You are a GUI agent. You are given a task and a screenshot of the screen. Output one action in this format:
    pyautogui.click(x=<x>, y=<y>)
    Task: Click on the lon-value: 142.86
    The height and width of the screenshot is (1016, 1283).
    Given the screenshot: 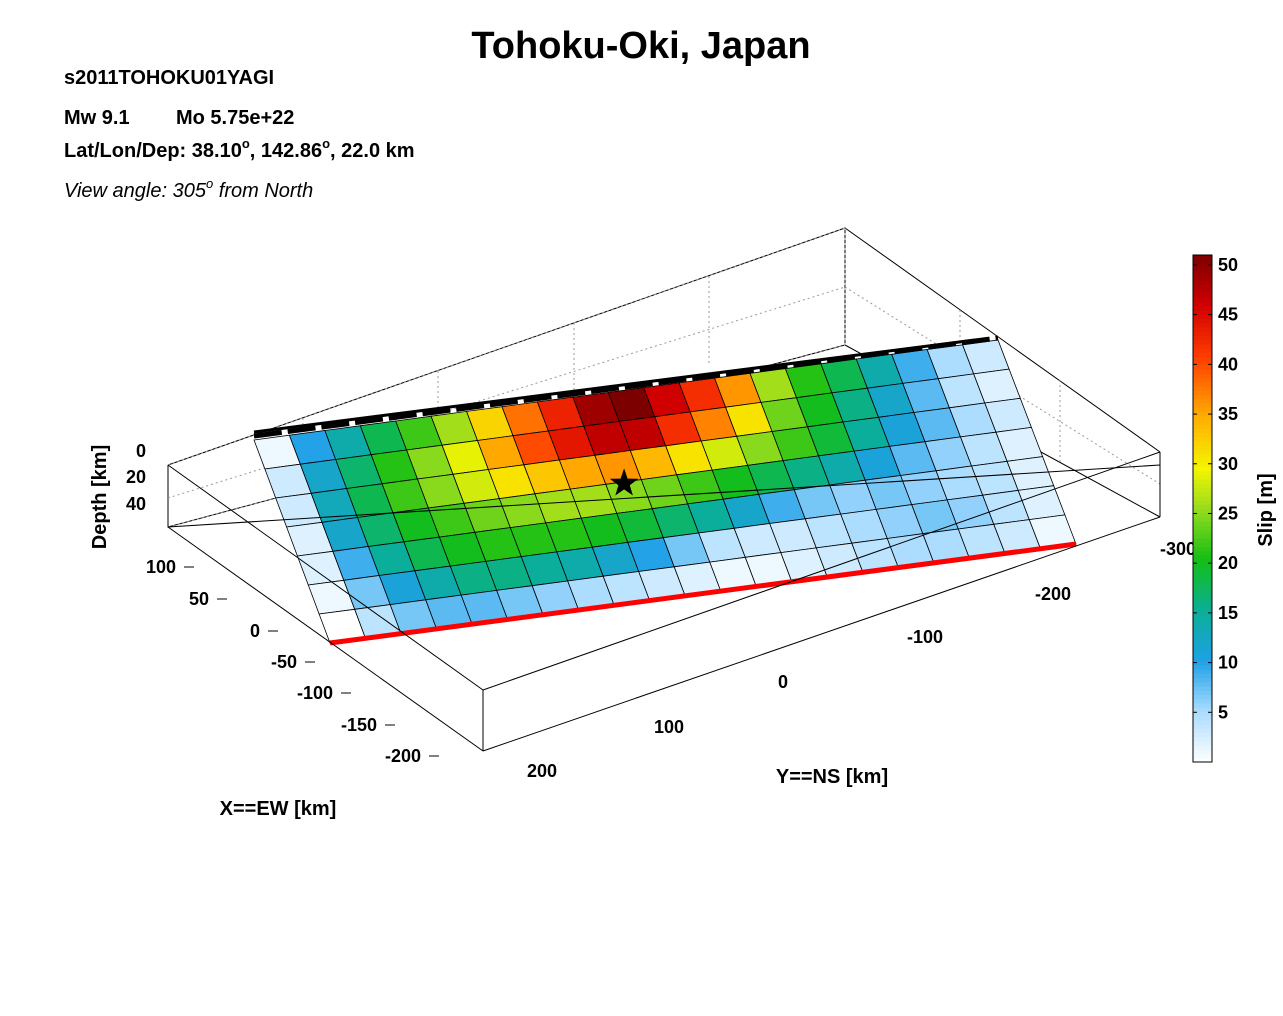 What is the action you would take?
    pyautogui.click(x=291, y=151)
    